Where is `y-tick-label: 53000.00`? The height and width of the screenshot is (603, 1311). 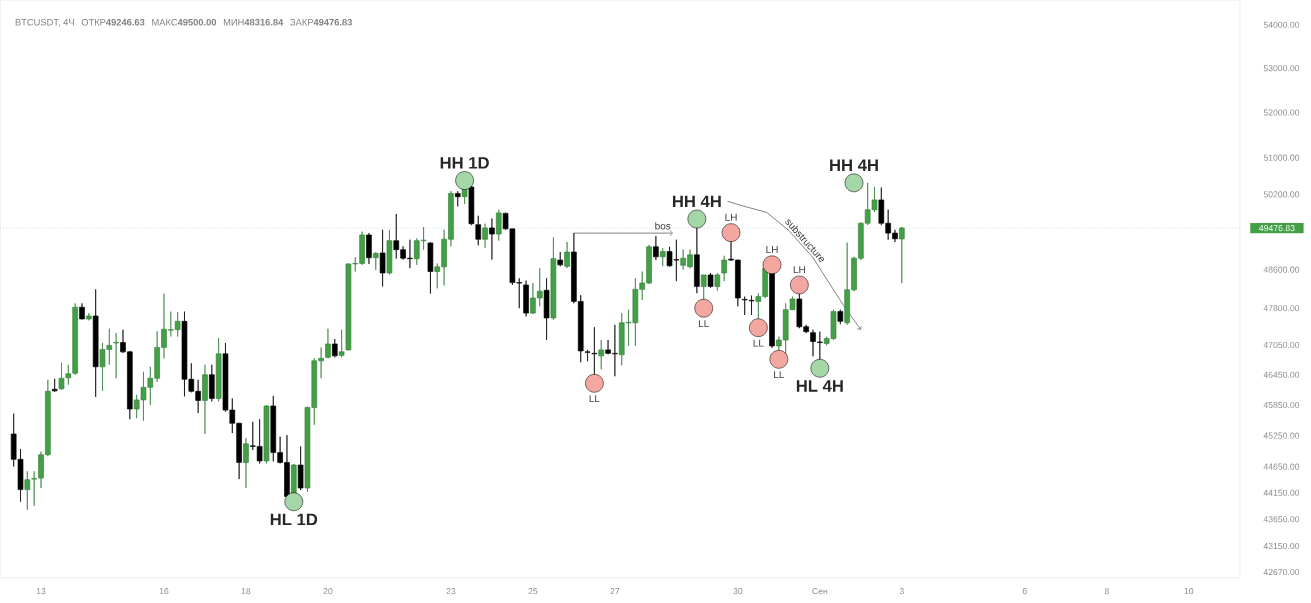 y-tick-label: 53000.00 is located at coordinates (1281, 68).